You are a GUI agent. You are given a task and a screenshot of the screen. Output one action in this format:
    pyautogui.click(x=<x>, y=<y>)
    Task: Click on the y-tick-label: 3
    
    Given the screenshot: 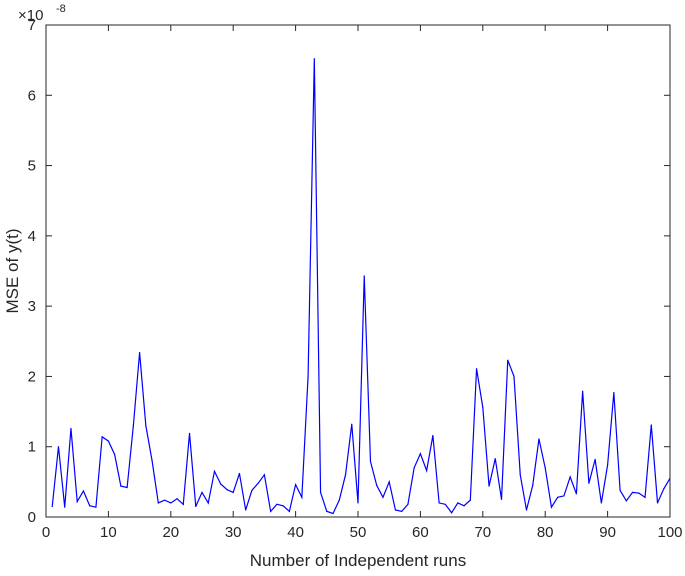 What is the action you would take?
    pyautogui.click(x=32, y=306)
    